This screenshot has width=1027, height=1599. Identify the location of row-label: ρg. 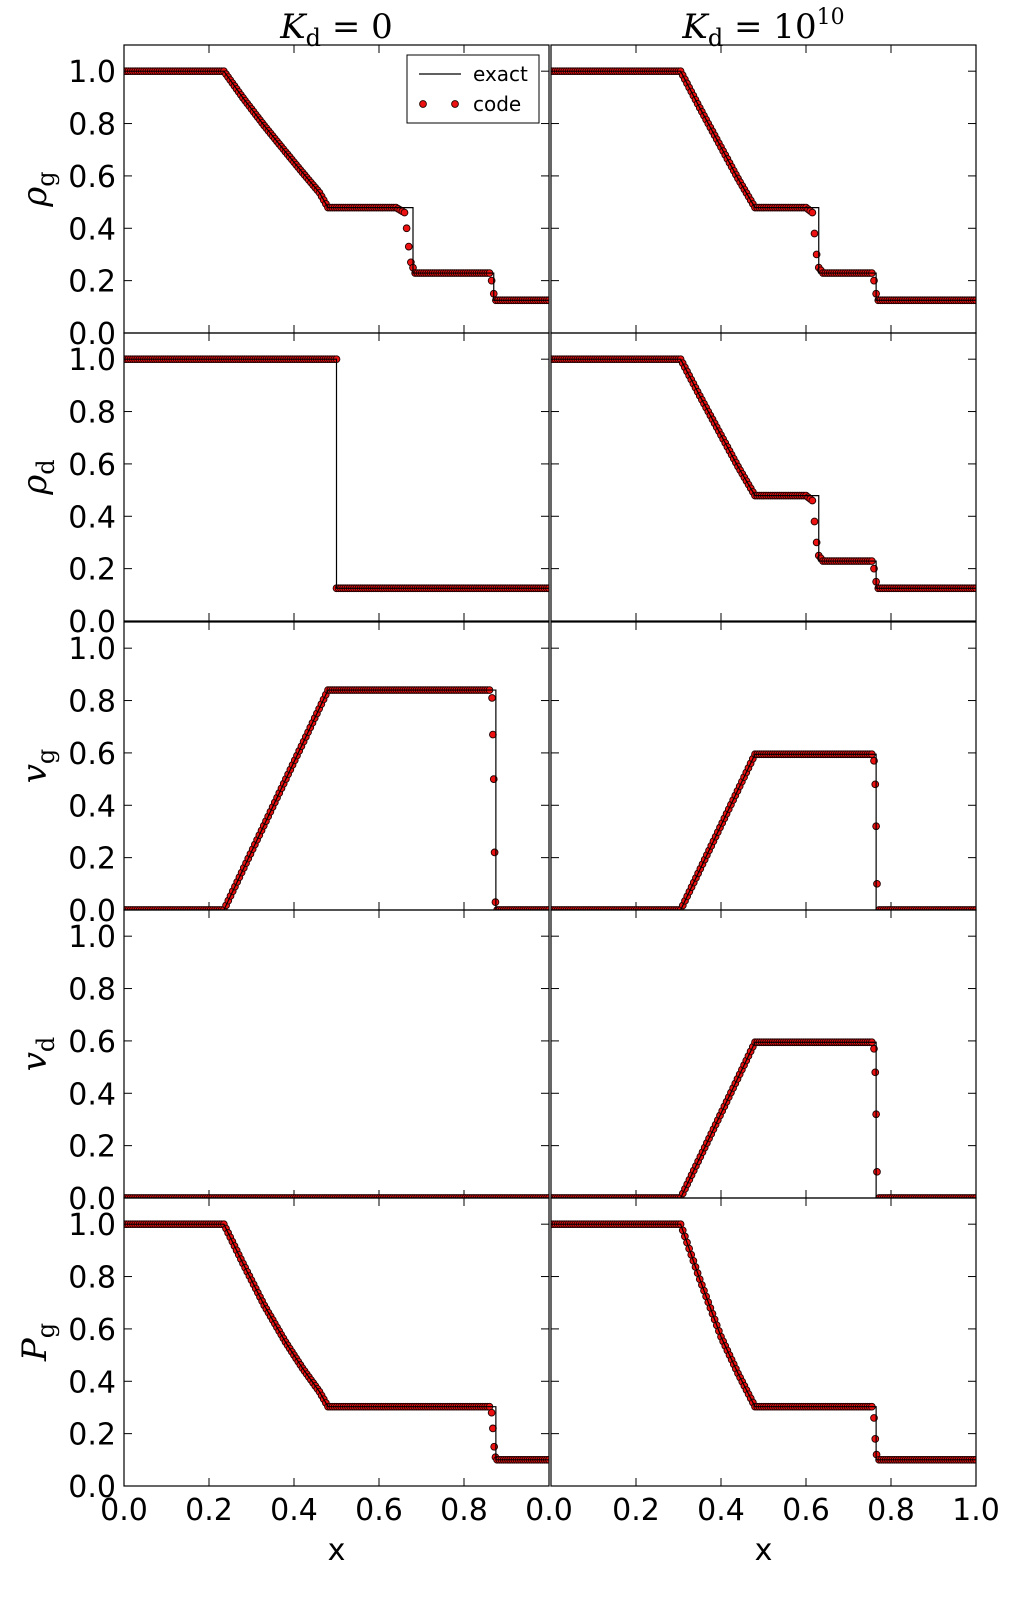
(37, 189).